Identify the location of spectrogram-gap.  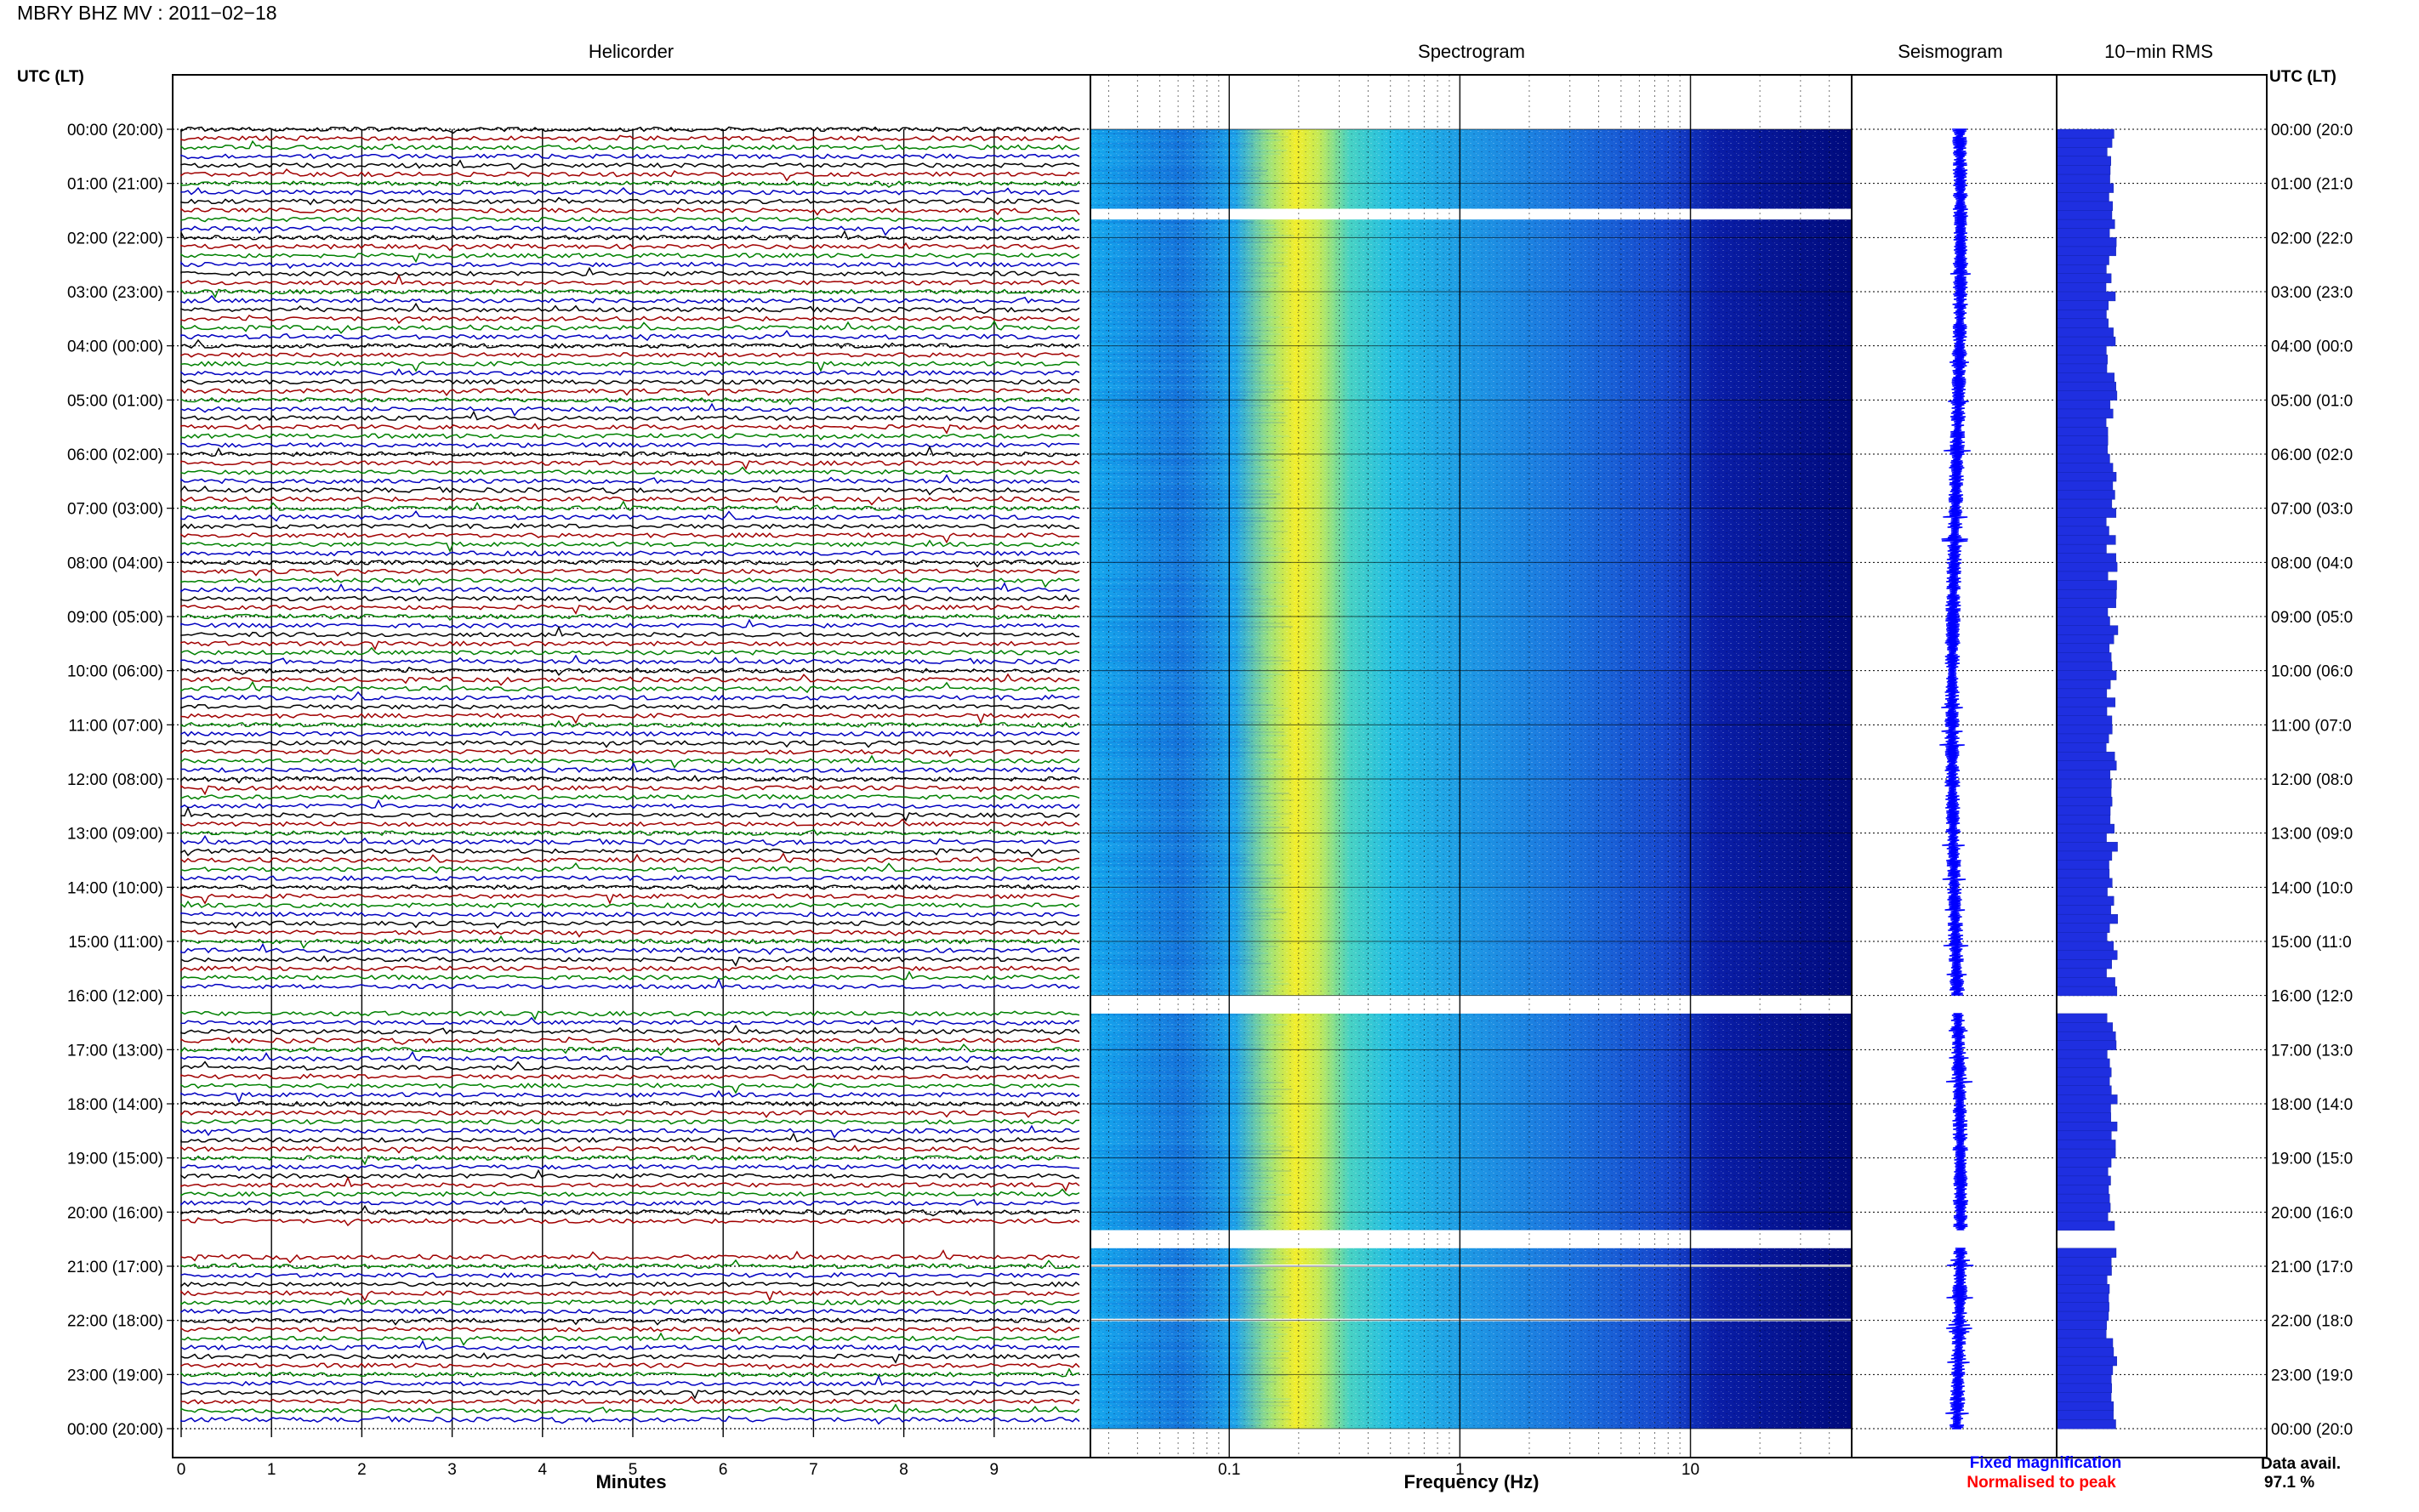
(1471, 1004).